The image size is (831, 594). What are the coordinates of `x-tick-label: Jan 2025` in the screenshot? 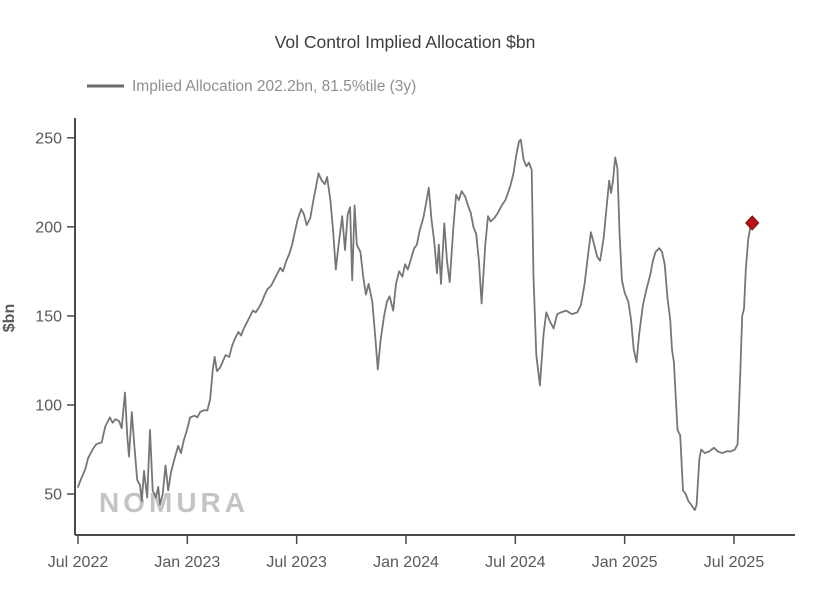 It's located at (625, 562).